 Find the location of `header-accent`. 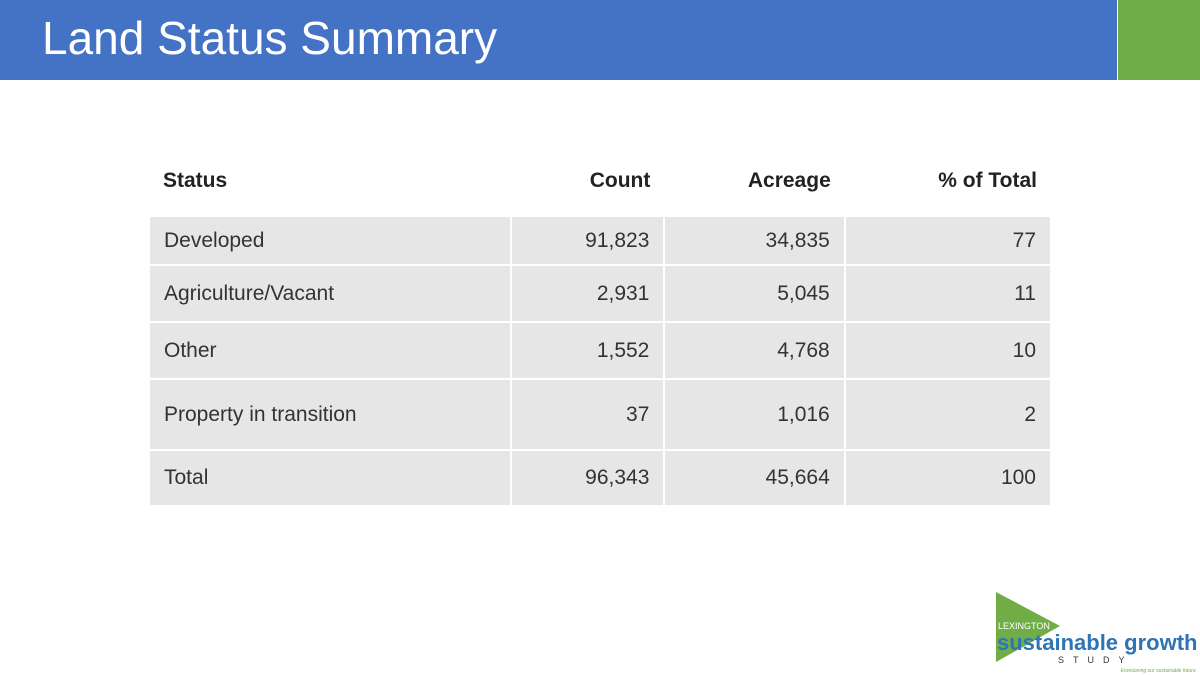

header-accent is located at coordinates (1159, 40).